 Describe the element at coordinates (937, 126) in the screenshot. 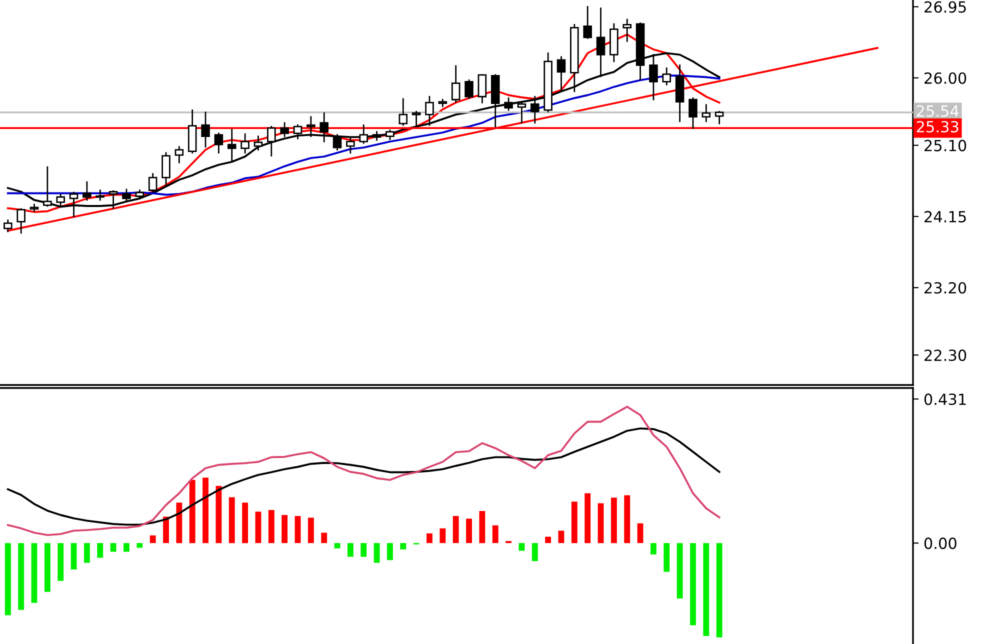

I see `ref-line-label: 25.33` at that location.